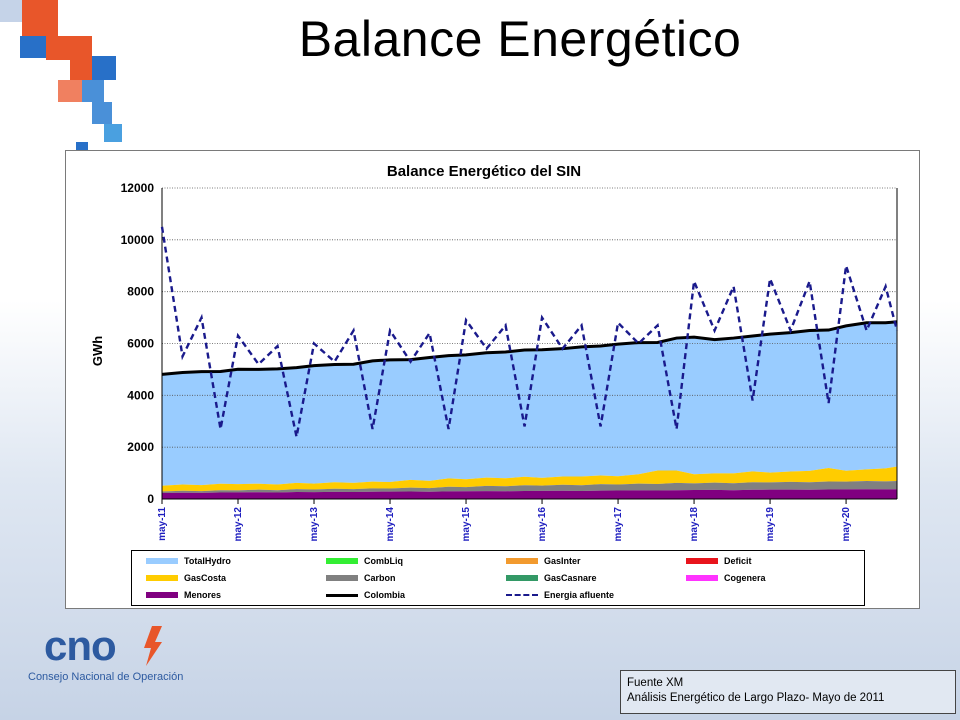 This screenshot has width=960, height=720. I want to click on legend-item-cogenera: Cogenera, so click(726, 578).